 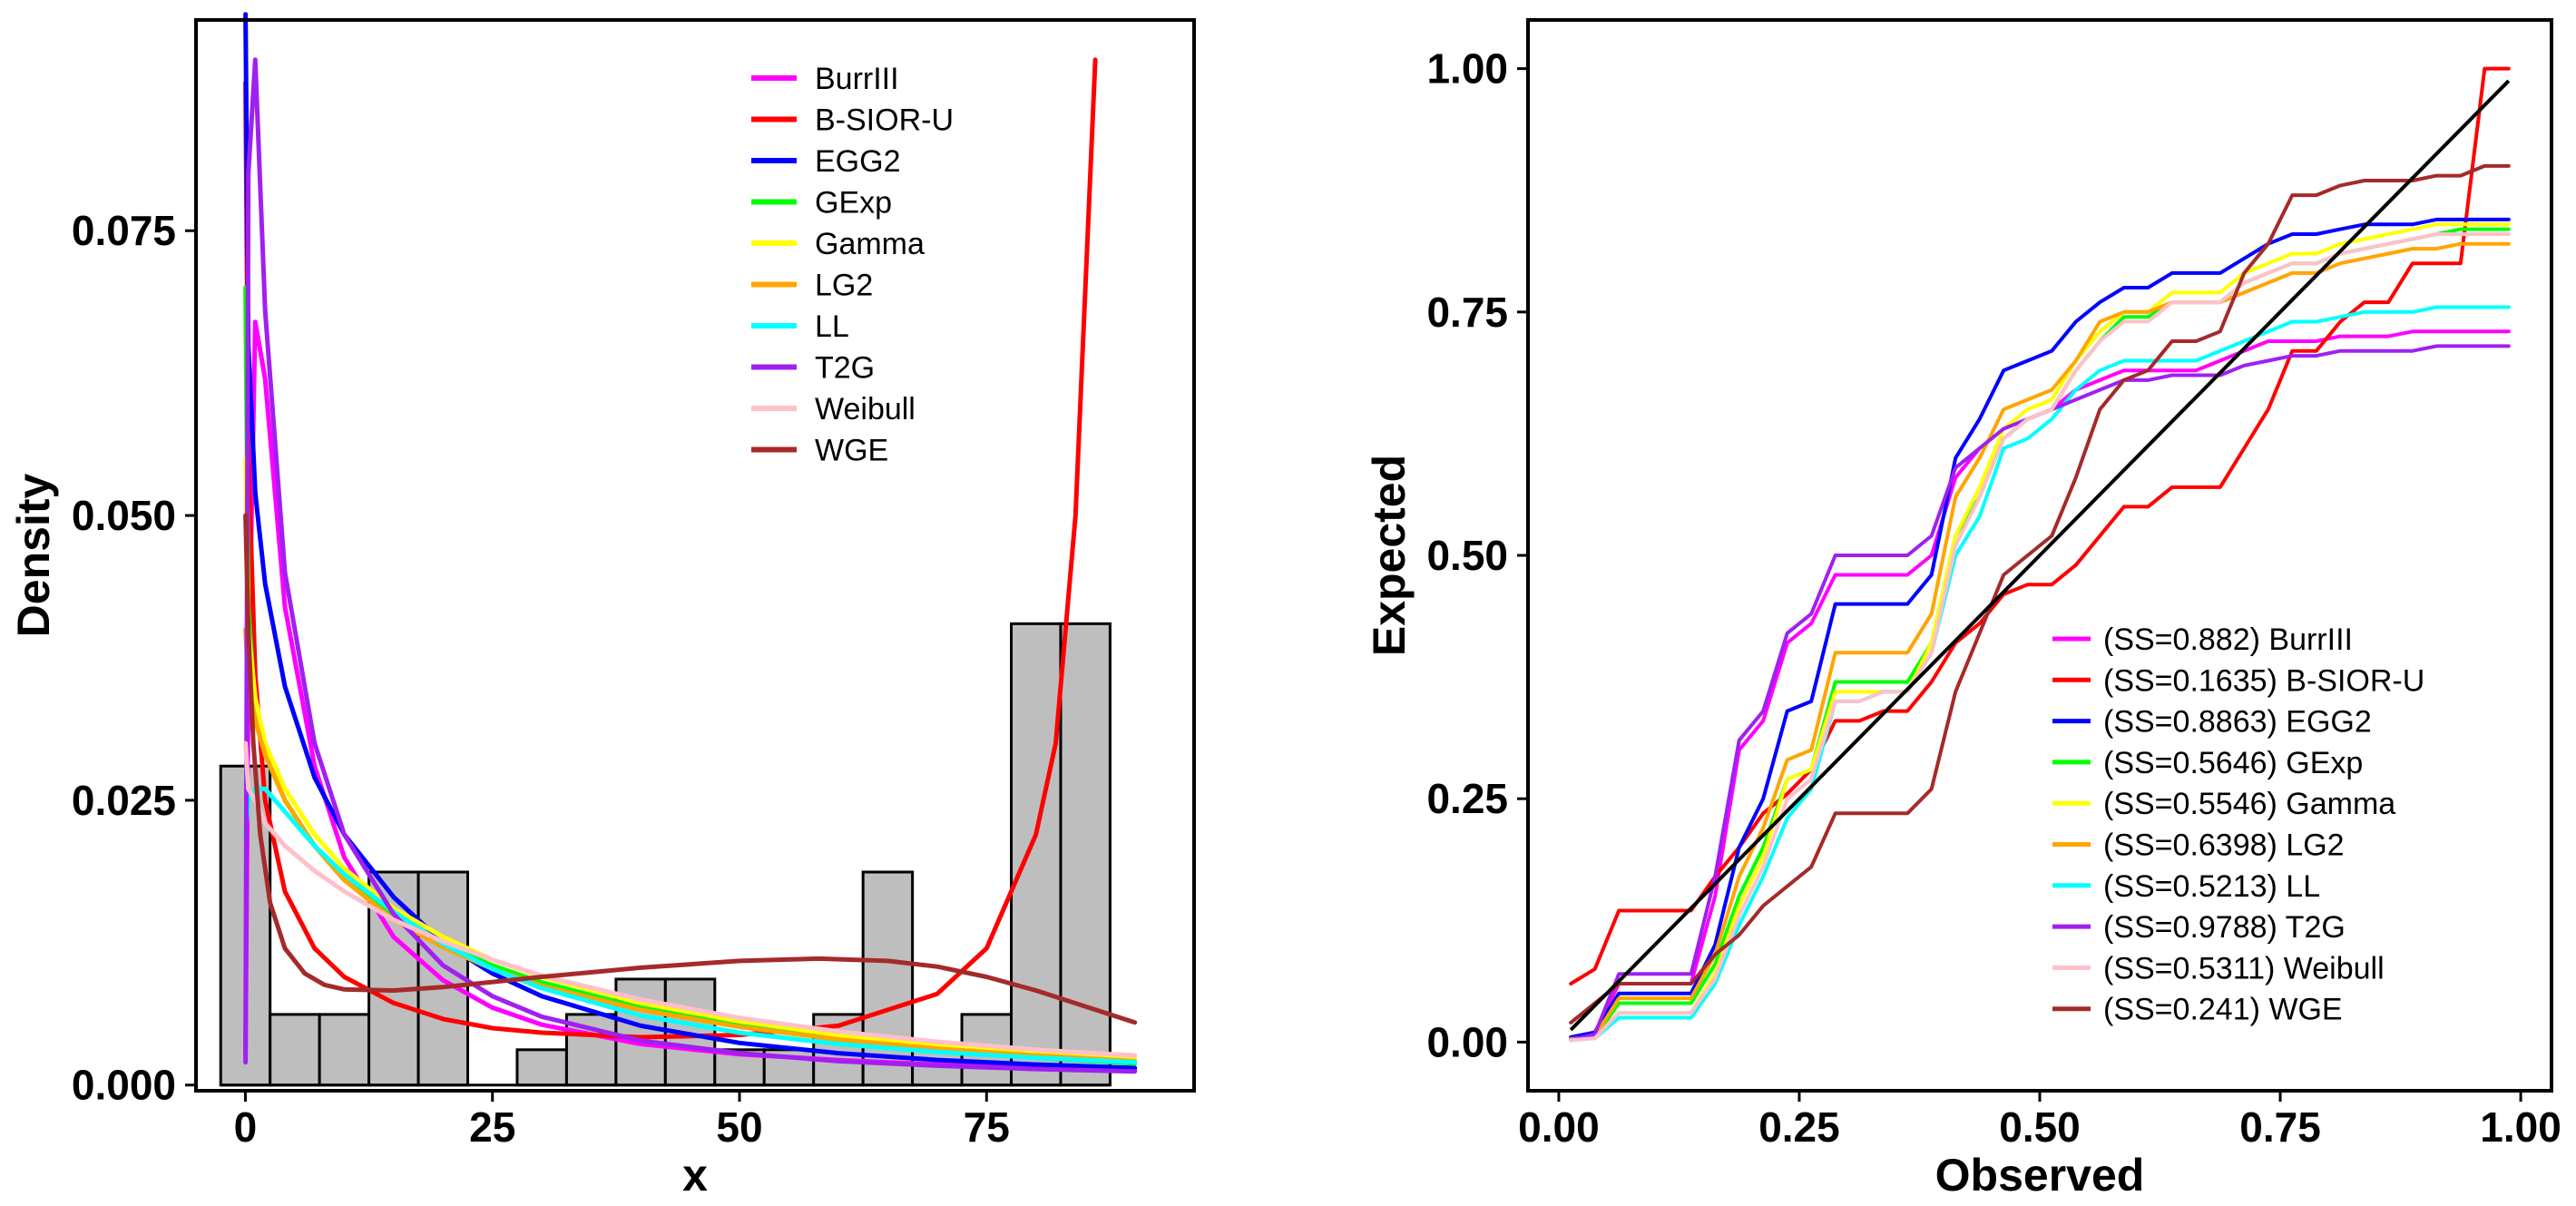 What do you see at coordinates (124, 231) in the screenshot?
I see `density-y-tick-label: 0.075` at bounding box center [124, 231].